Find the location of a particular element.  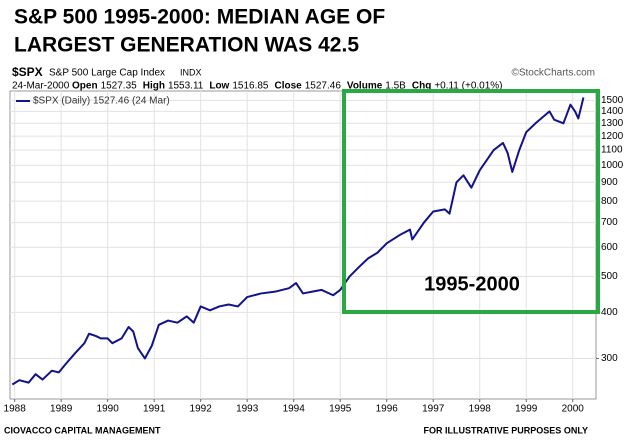

x-tick-label: 1997 is located at coordinates (433, 409).